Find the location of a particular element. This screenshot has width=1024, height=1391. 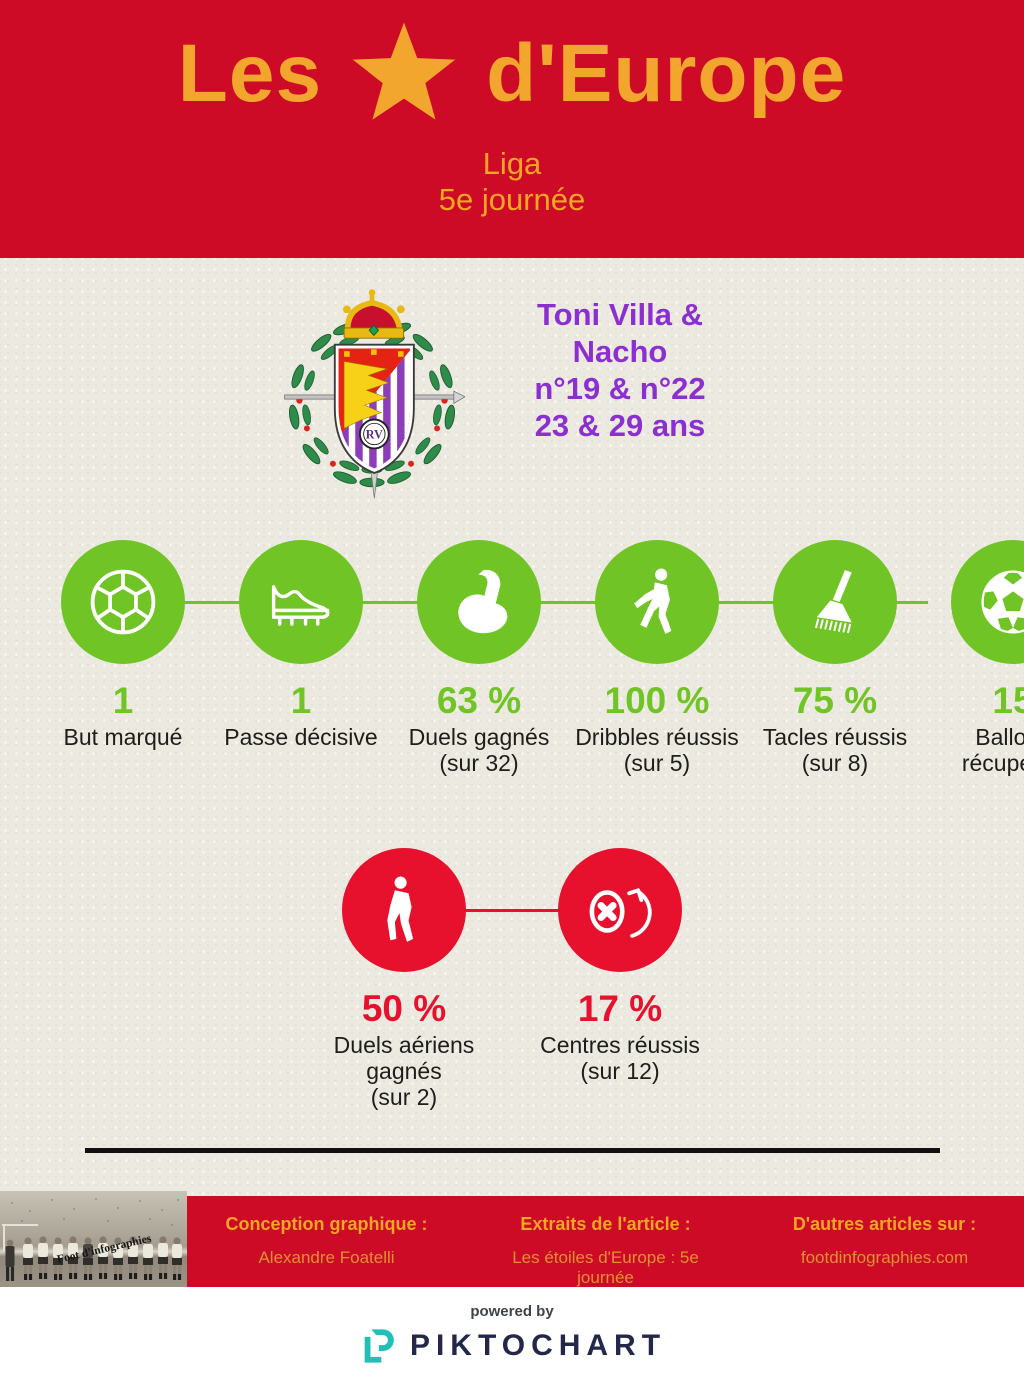

stat-dribbles: 100 % Dribbles réussis (sur 5) is located at coordinates (657, 658).